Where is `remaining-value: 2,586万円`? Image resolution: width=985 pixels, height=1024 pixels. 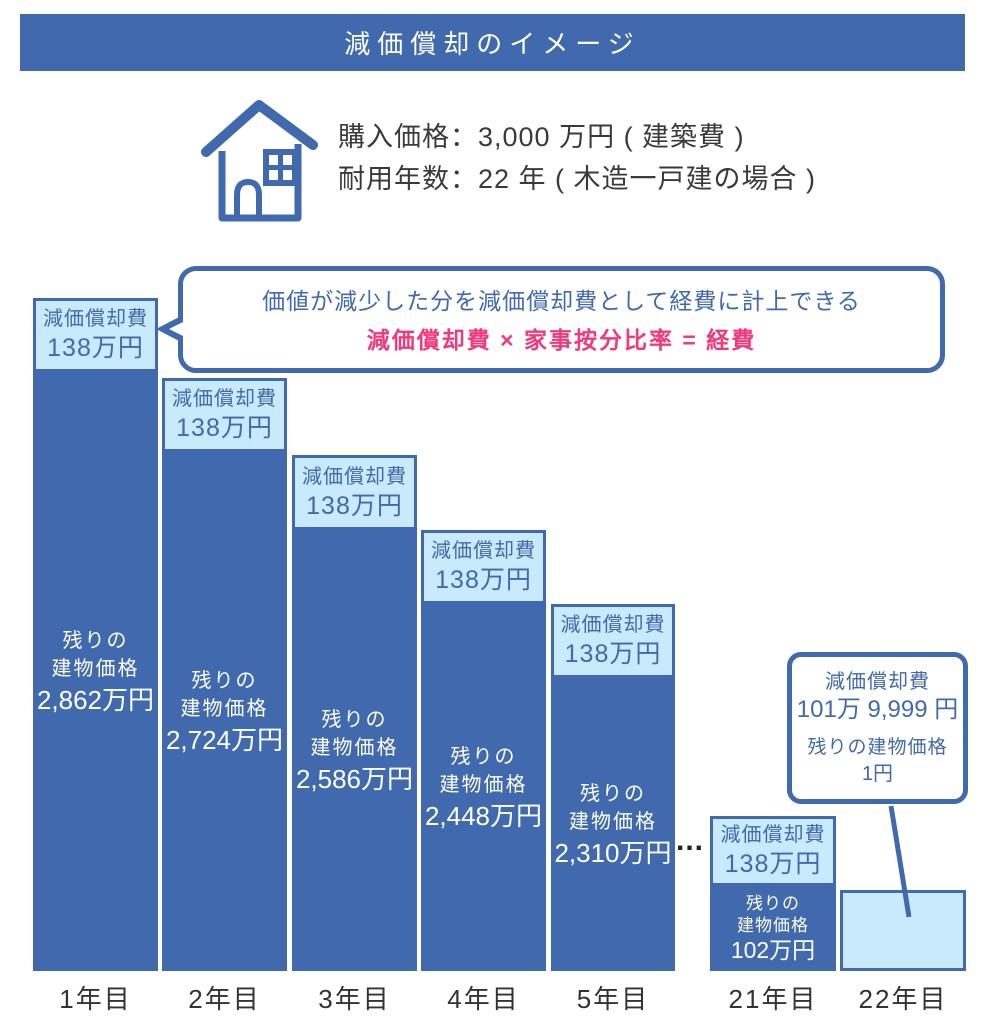
remaining-value: 2,586万円 is located at coordinates (354, 778).